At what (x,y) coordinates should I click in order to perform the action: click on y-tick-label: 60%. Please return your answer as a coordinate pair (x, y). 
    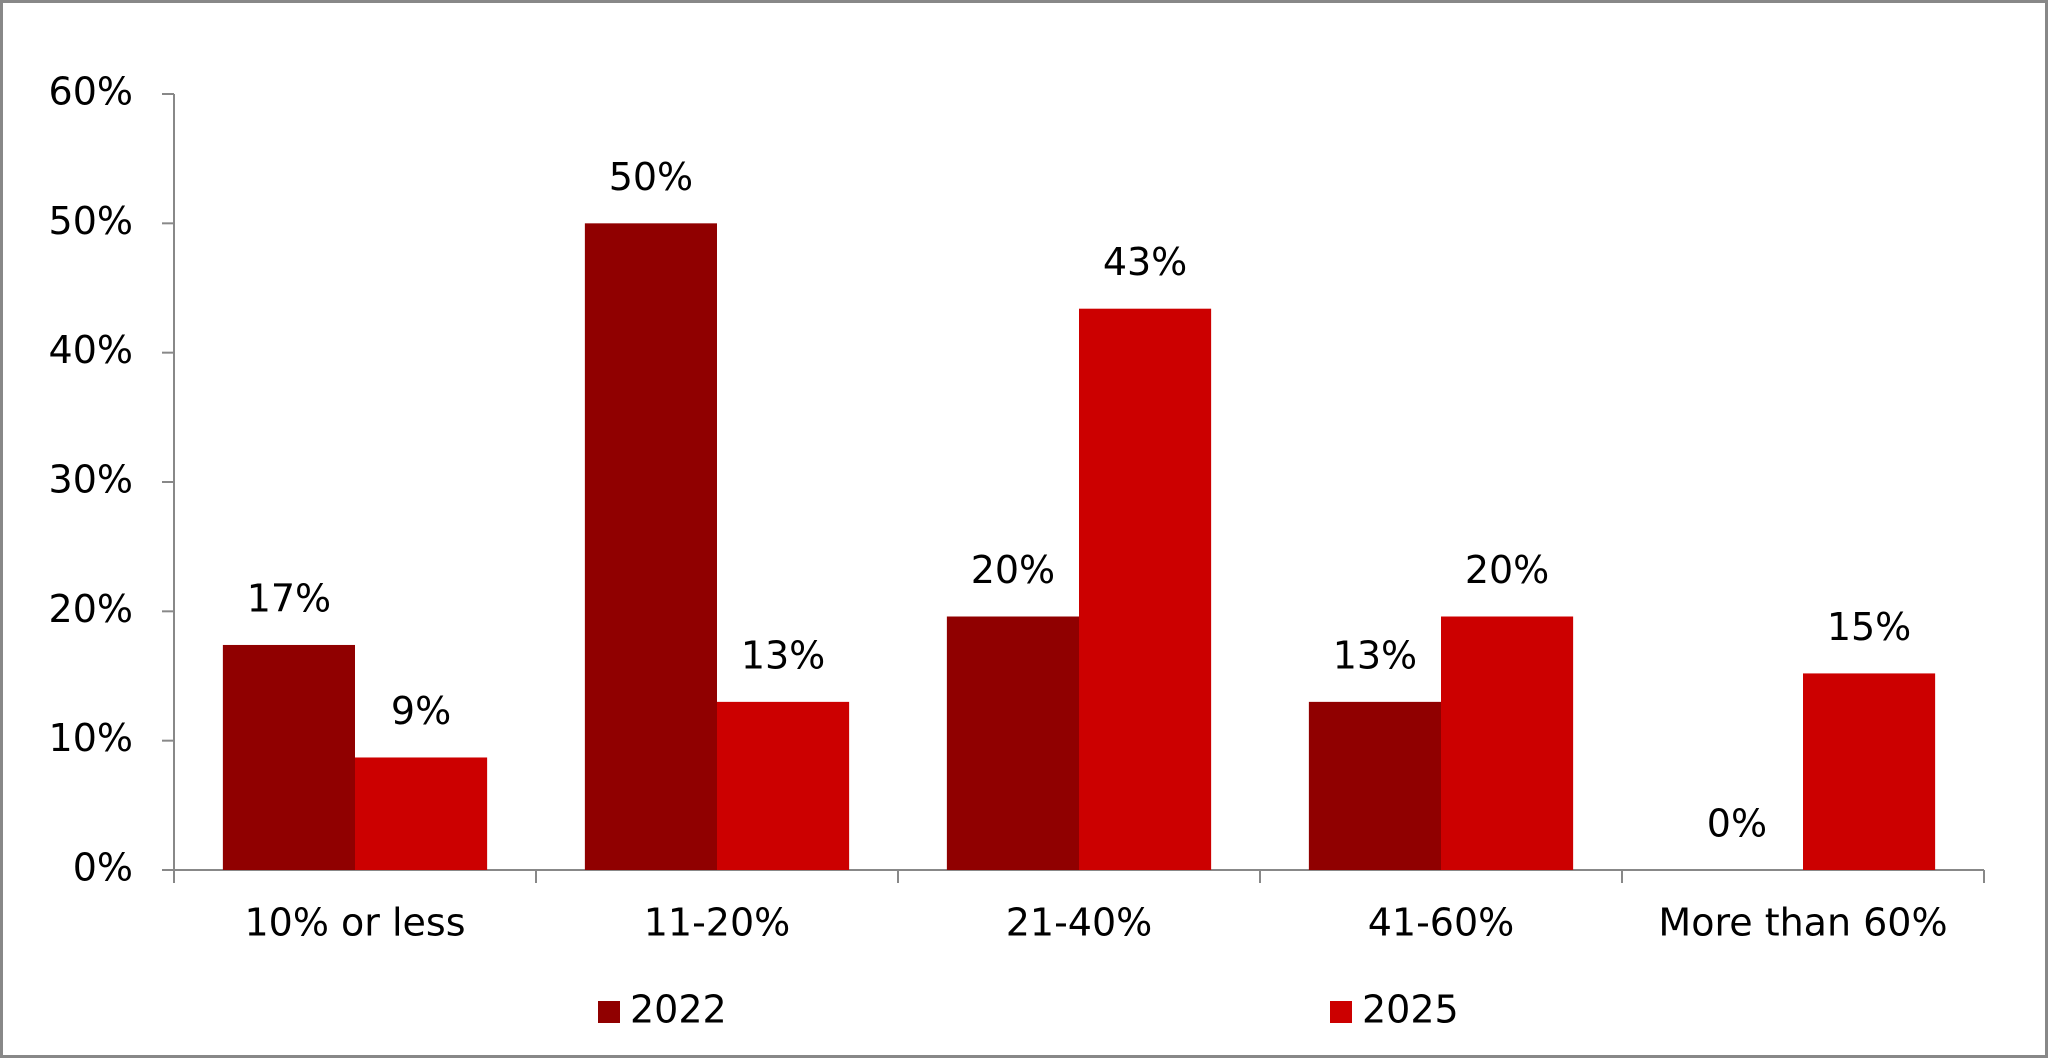
    Looking at the image, I should click on (91, 92).